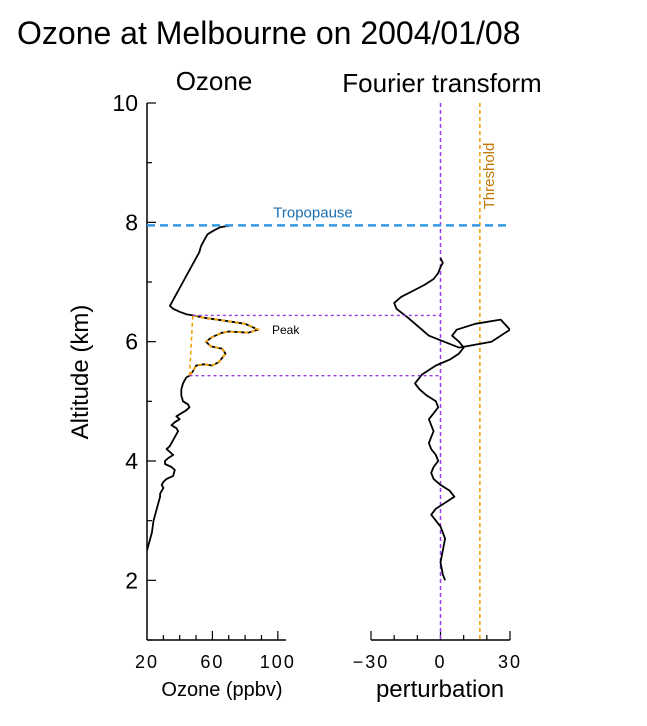  What do you see at coordinates (131, 580) in the screenshot?
I see `y-tick-label: 2` at bounding box center [131, 580].